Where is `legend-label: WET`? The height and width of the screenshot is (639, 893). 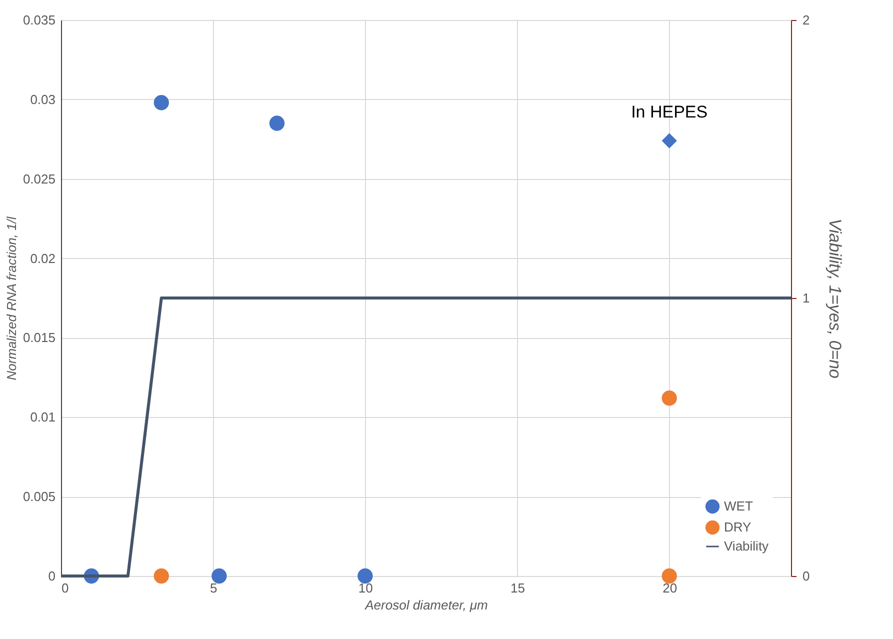 legend-label: WET is located at coordinates (738, 506).